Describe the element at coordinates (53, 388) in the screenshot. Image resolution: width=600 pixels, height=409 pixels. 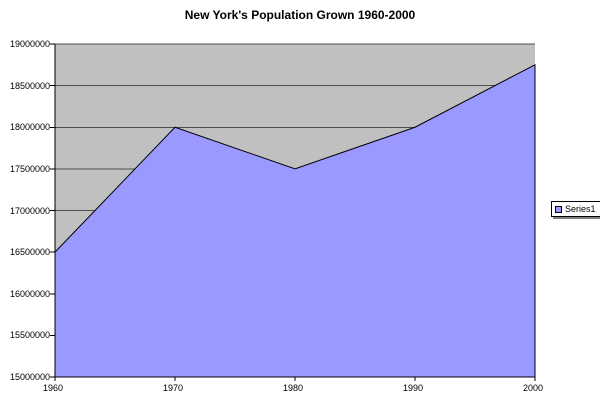
I see `x-axis-tick-label: 1960` at that location.